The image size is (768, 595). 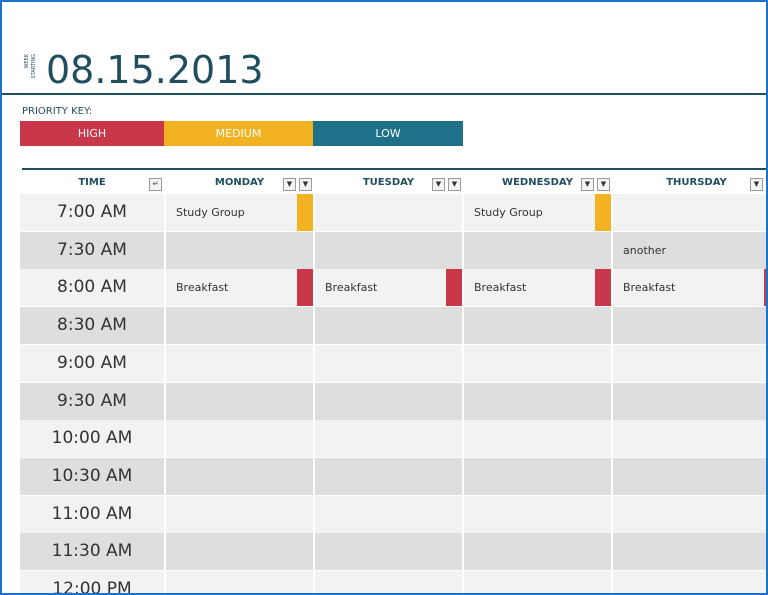 What do you see at coordinates (155, 184) in the screenshot?
I see `sort-button: ↵` at bounding box center [155, 184].